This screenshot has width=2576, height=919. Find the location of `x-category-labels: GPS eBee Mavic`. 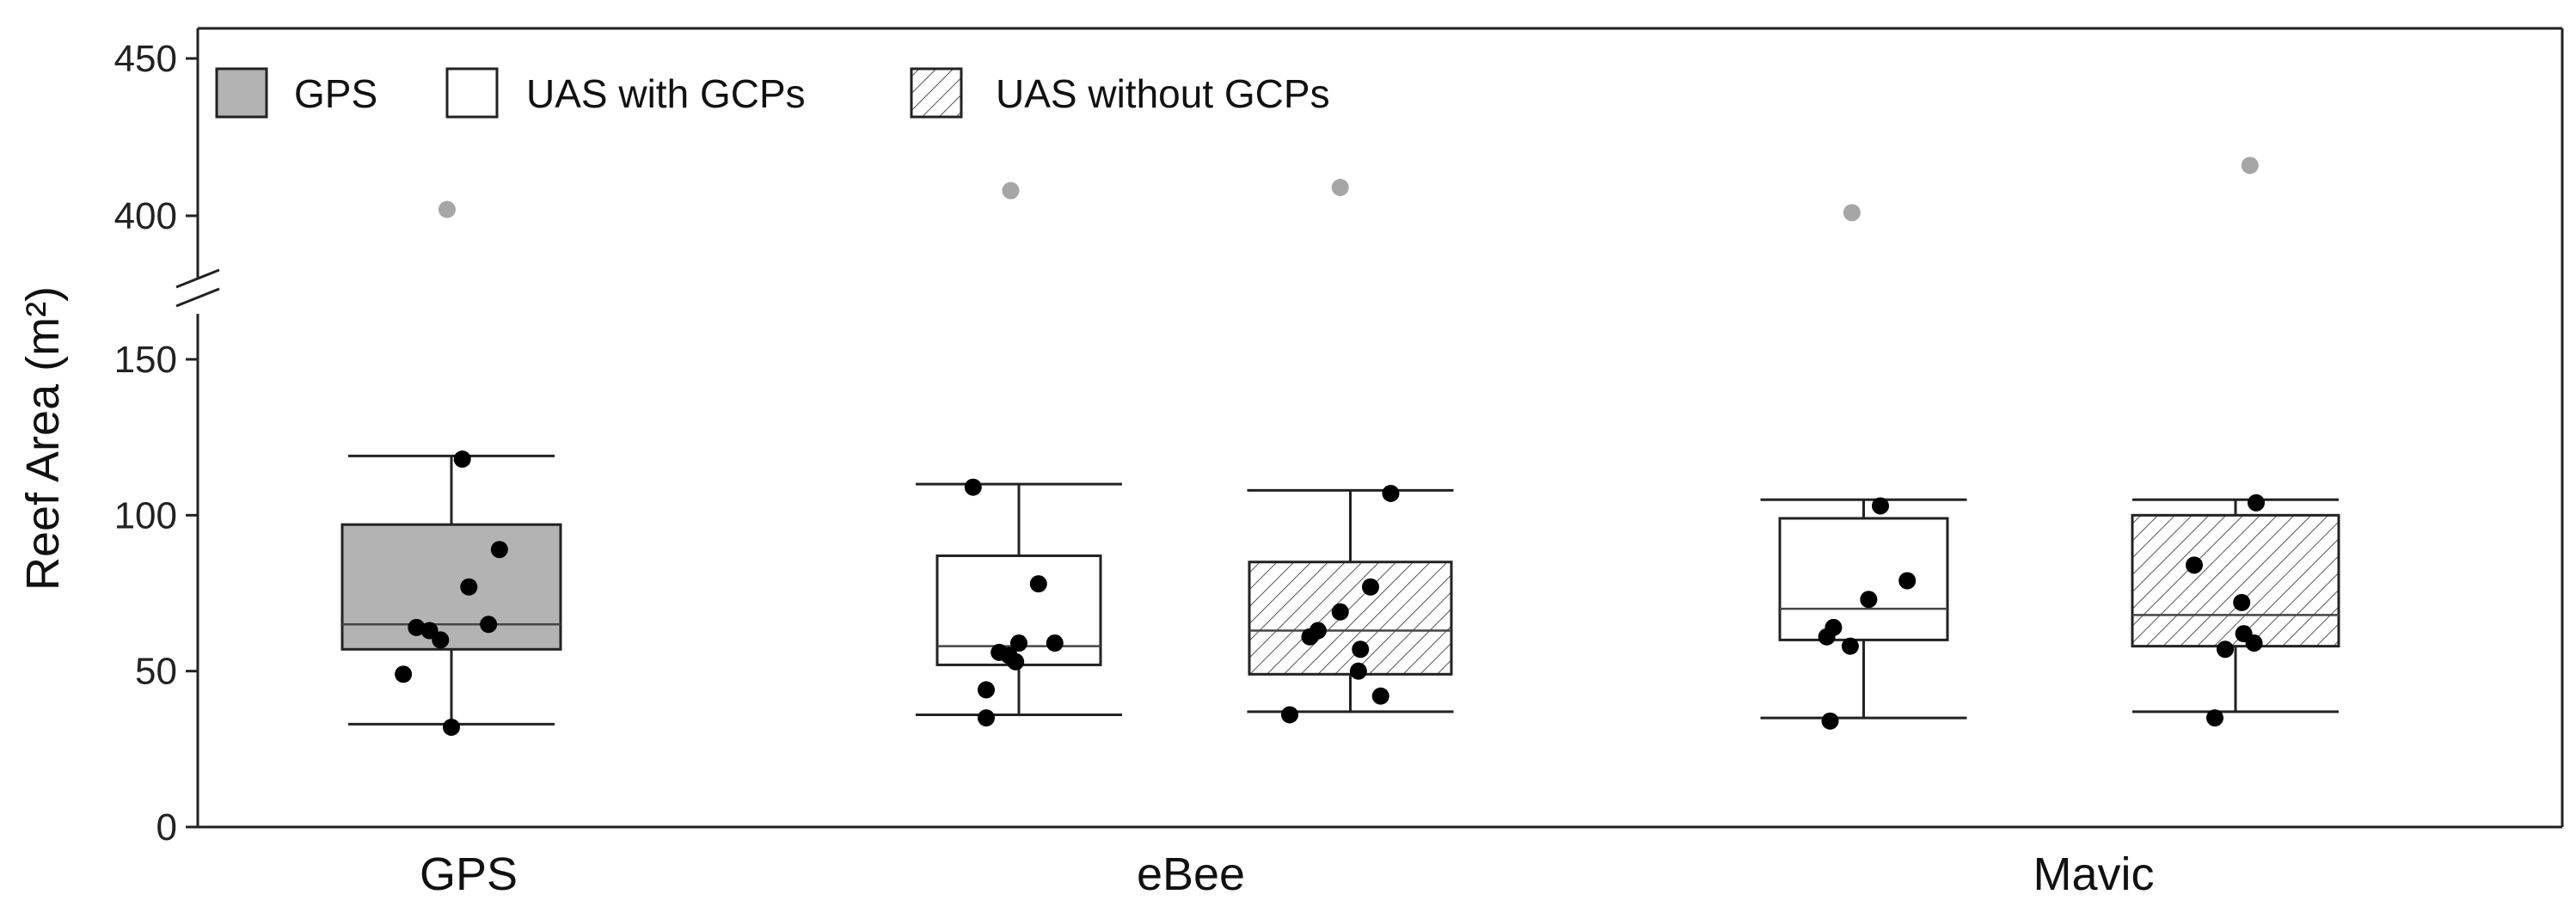

x-category-labels: GPS eBee Mavic is located at coordinates (1288, 874).